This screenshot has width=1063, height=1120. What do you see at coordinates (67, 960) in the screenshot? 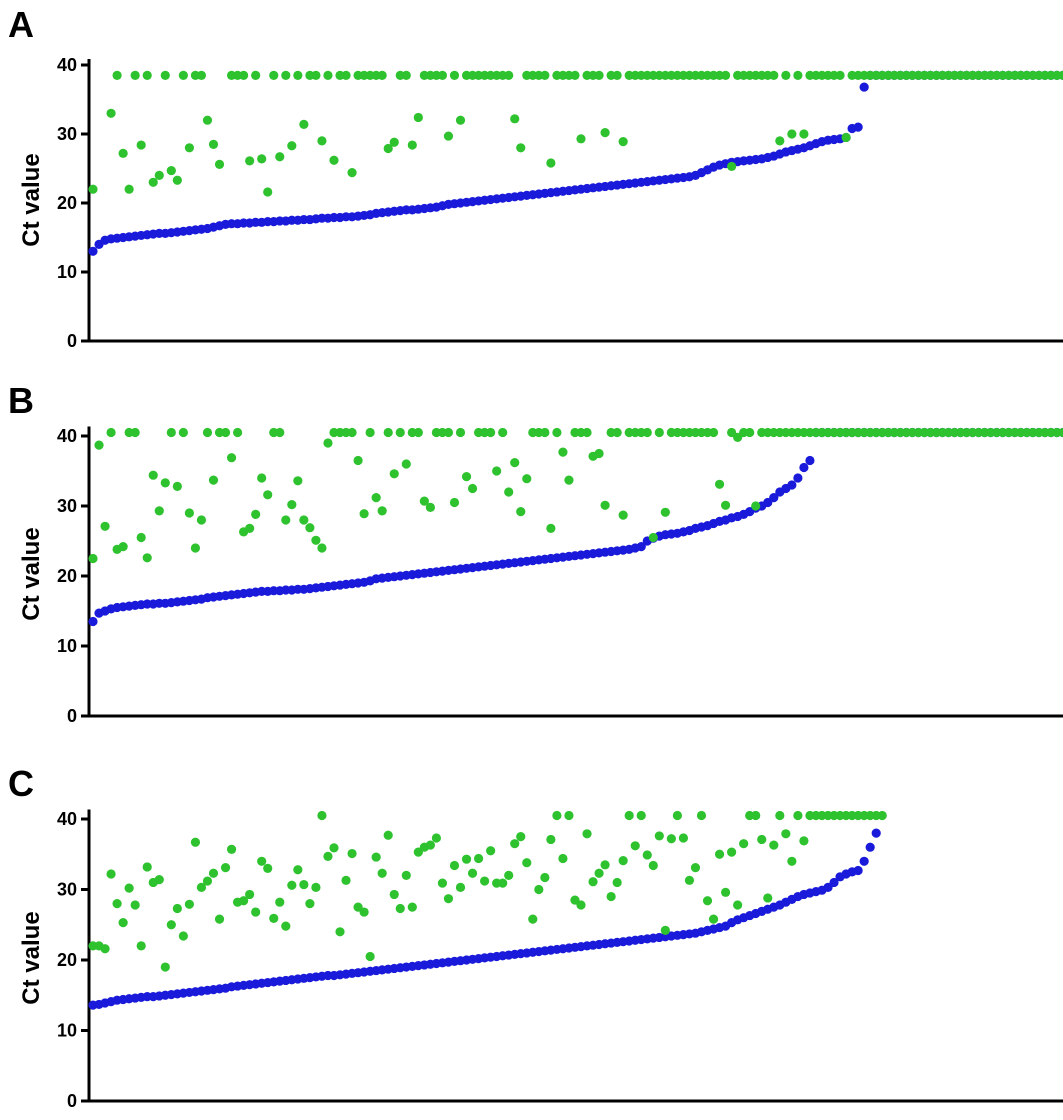
I see `panel-c-y-tick-label: 20` at bounding box center [67, 960].